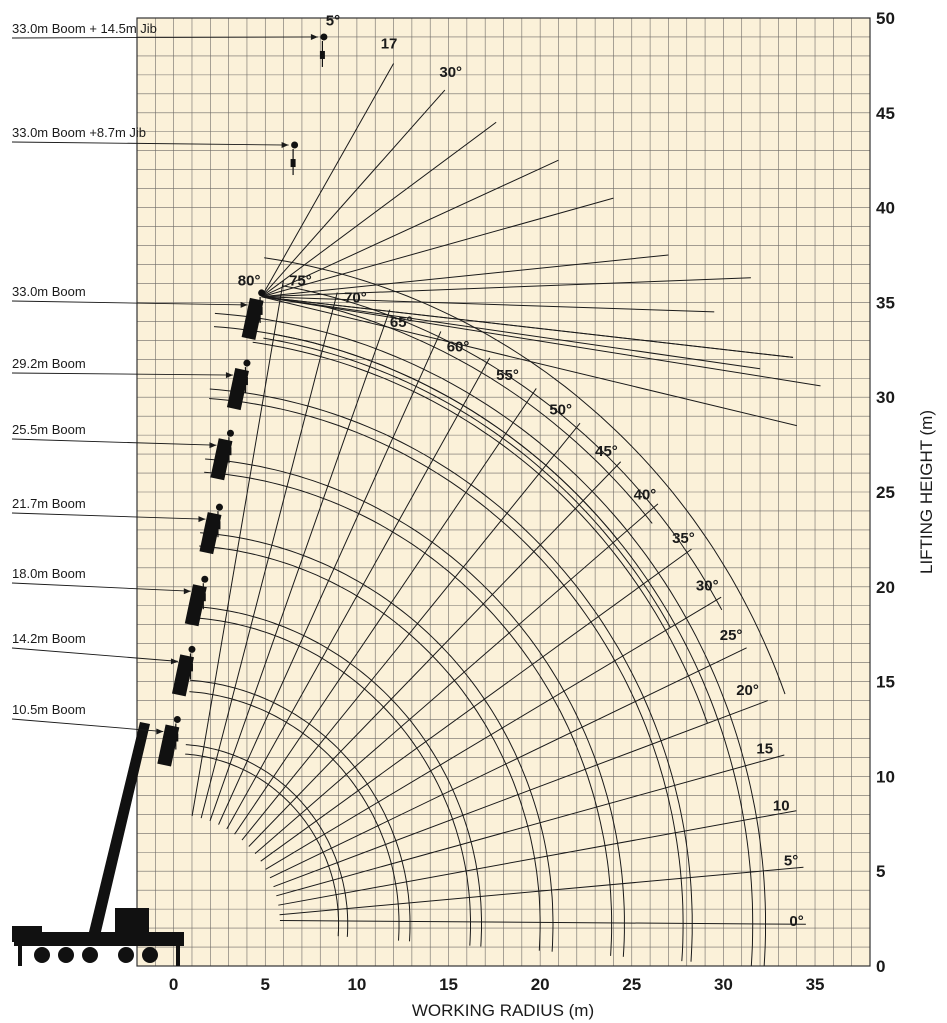 This screenshot has height=1023, width=947. Describe the element at coordinates (49, 709) in the screenshot. I see `boom-config-label: 10.5m Boom` at that location.